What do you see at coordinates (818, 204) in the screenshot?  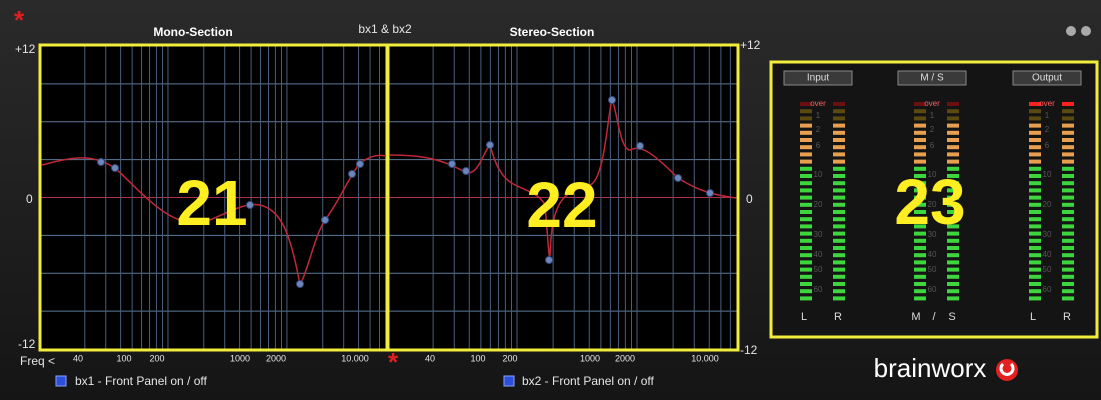 I see `meter-scale: 20` at bounding box center [818, 204].